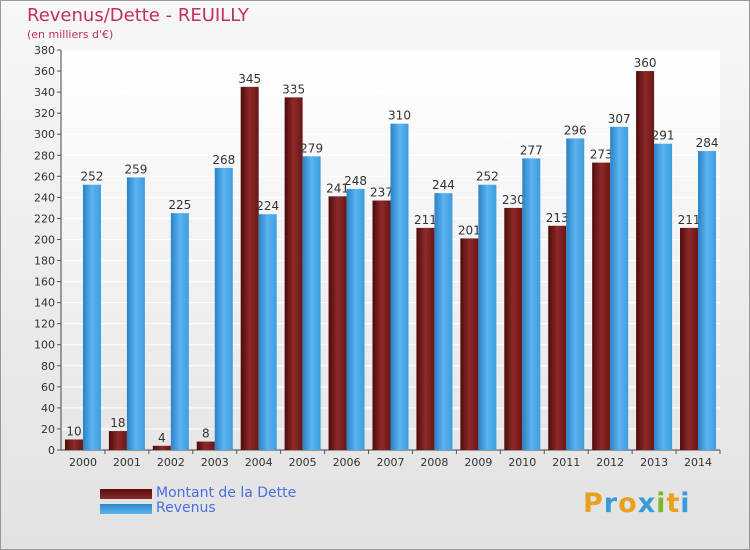 This screenshot has height=550, width=750. I want to click on y-tick-label: 240, so click(44, 197).